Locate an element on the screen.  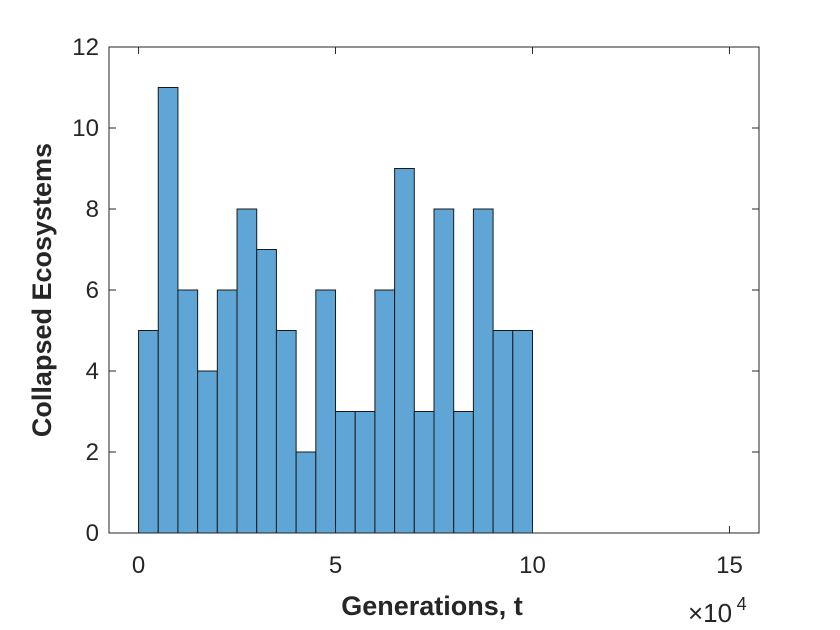
y-tick-label: 4 is located at coordinates (92, 371).